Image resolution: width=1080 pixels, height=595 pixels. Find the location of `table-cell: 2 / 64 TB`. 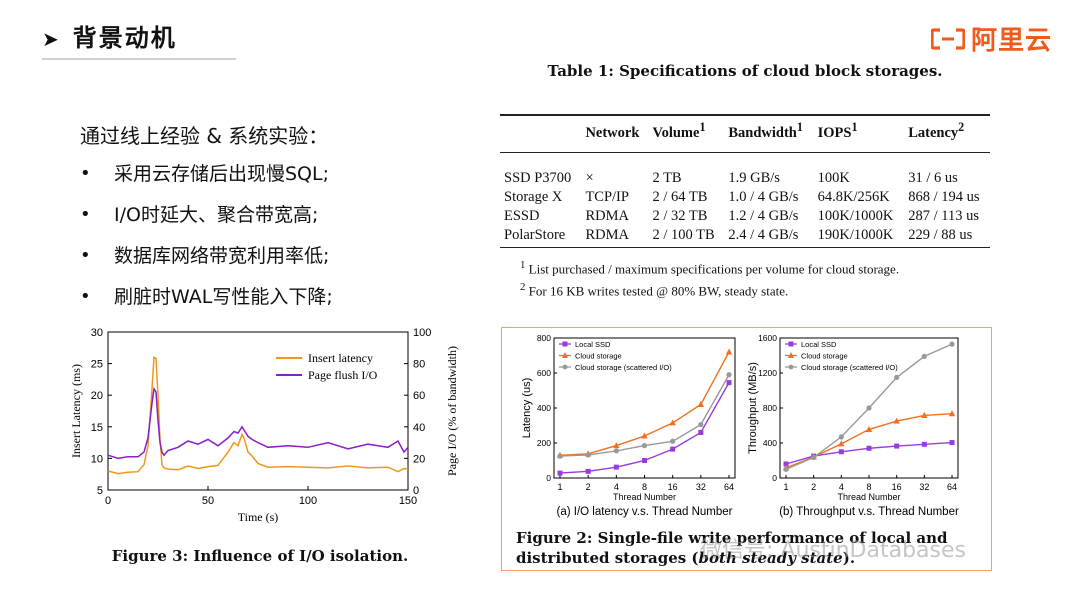

table-cell: 2 / 64 TB is located at coordinates (680, 196).